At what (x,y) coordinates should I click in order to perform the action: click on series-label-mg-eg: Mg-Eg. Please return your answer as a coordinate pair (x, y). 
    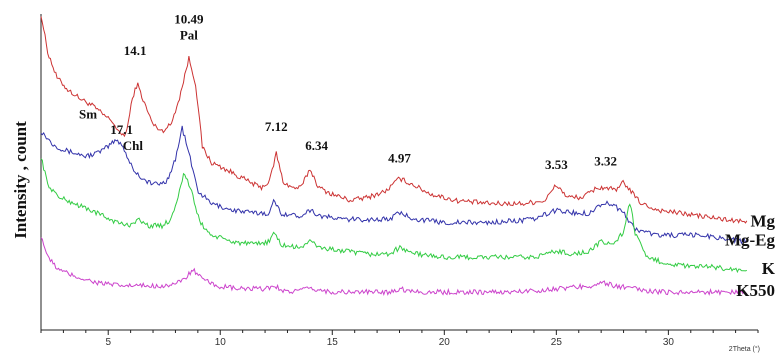
    Looking at the image, I should click on (750, 240).